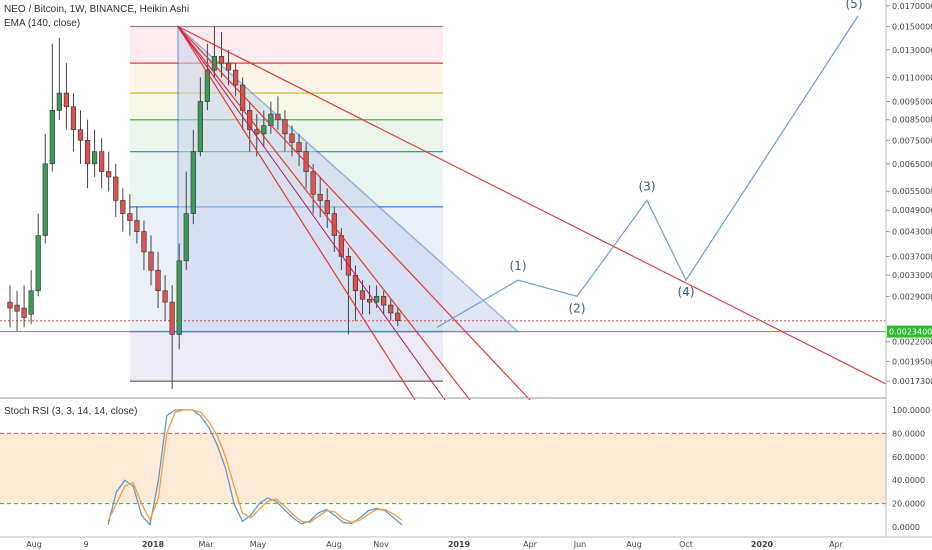  Describe the element at coordinates (912, 50) in the screenshot. I see `price-tick-label: 0.01300000` at that location.